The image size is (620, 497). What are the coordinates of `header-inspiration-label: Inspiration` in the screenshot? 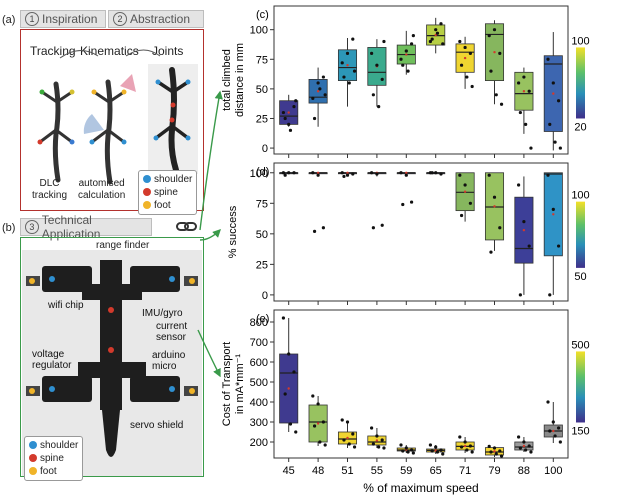 It's located at (70, 19).